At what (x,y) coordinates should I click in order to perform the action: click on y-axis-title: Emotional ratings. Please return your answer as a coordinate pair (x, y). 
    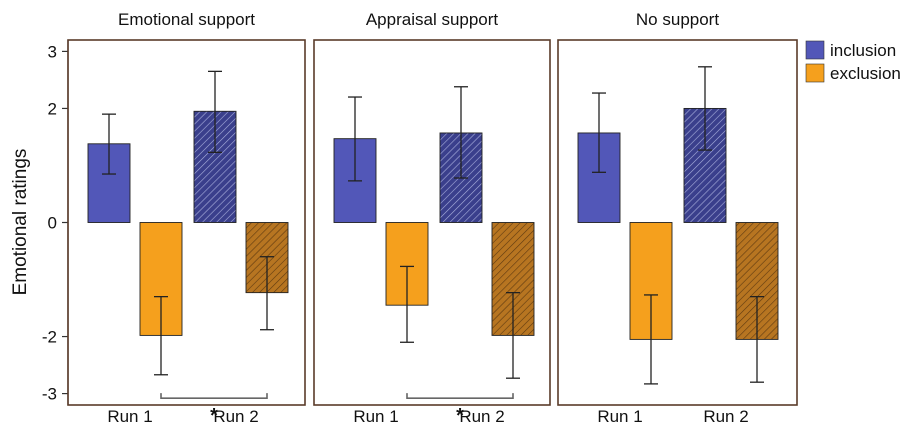
    Looking at the image, I should click on (20, 222).